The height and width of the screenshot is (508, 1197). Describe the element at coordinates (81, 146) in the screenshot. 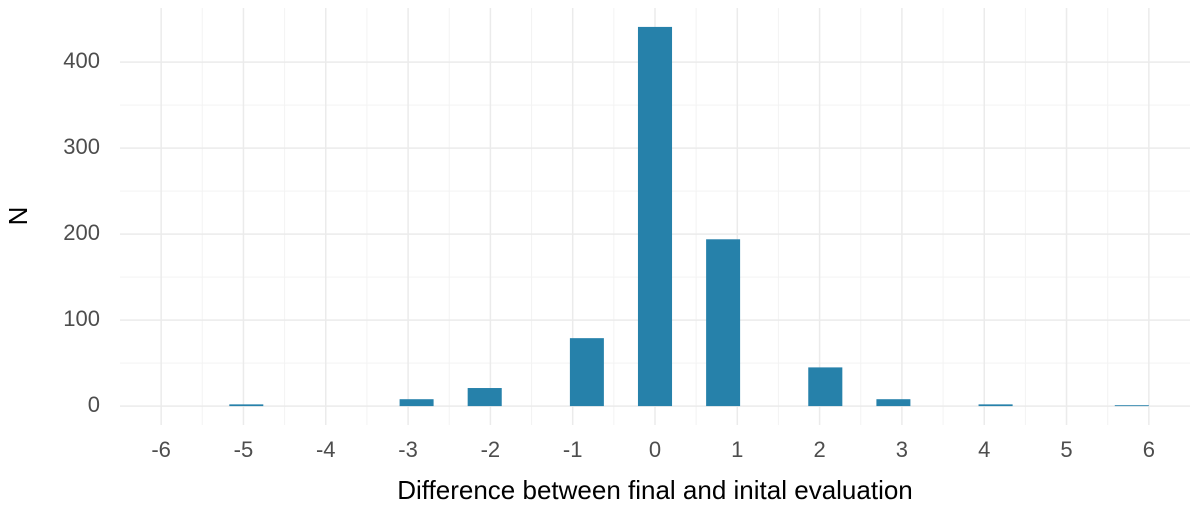

I see `y-tick-label: 300` at that location.